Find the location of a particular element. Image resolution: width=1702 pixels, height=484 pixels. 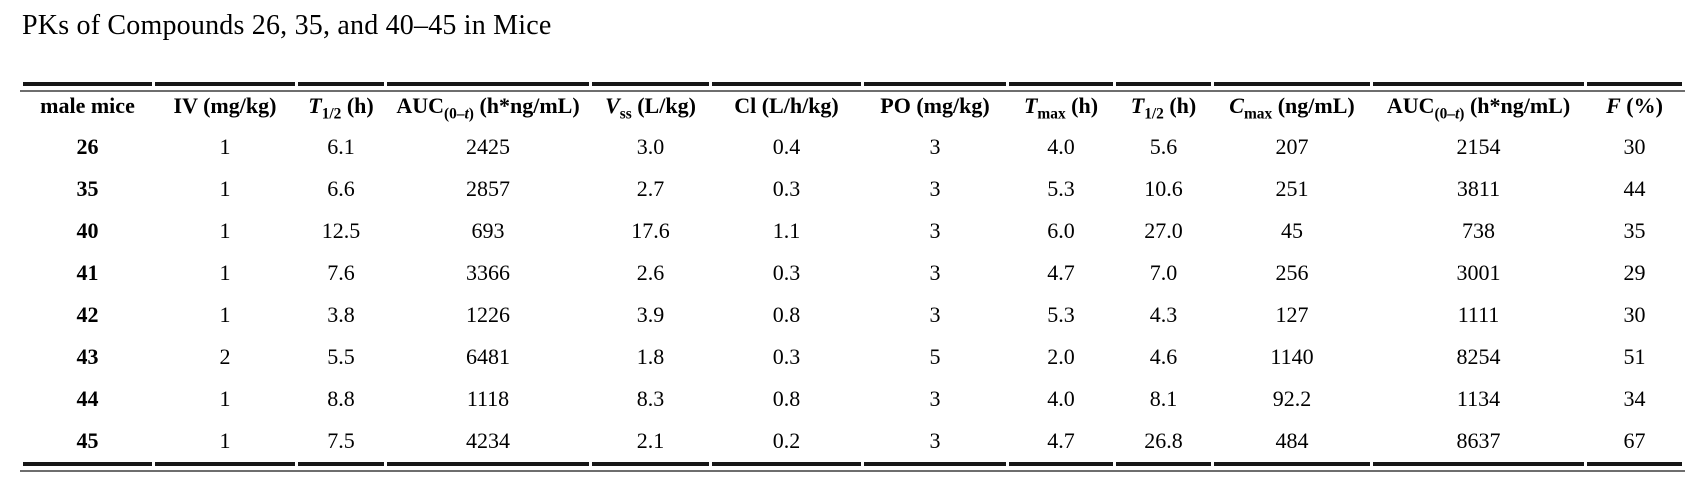

table-cell: 5 is located at coordinates (935, 356).